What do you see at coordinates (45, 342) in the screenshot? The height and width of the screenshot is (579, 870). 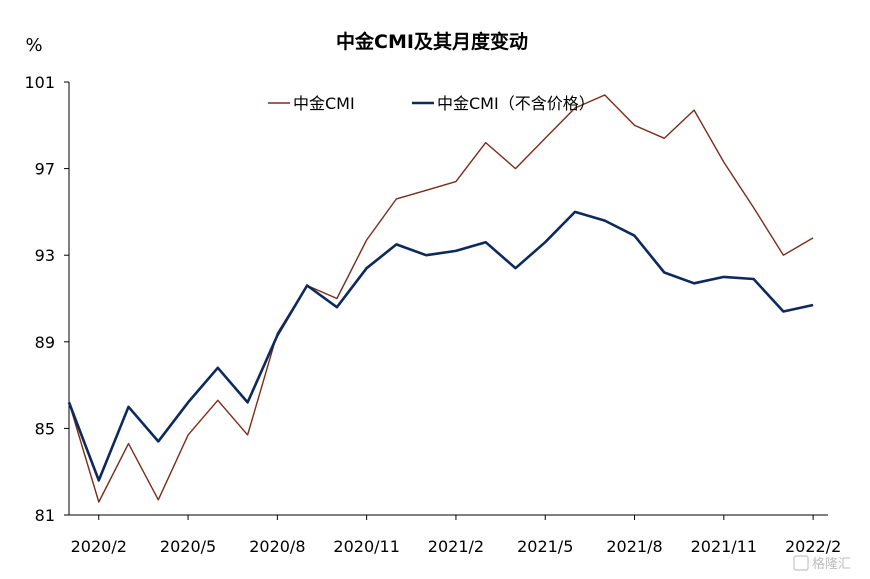 I see `y-tick-label: 89` at bounding box center [45, 342].